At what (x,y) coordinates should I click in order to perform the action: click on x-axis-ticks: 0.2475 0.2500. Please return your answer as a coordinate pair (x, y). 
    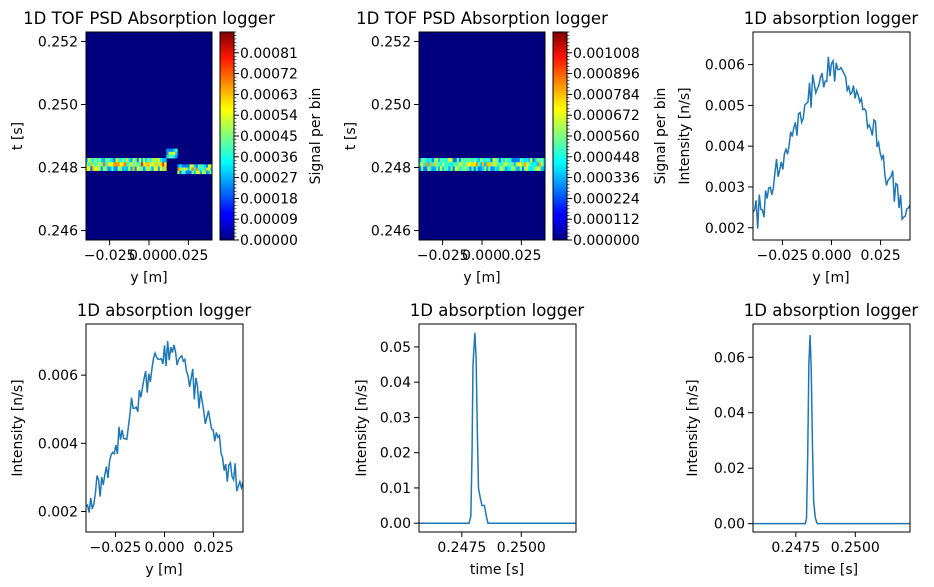
    Looking at the image, I should click on (825, 544).